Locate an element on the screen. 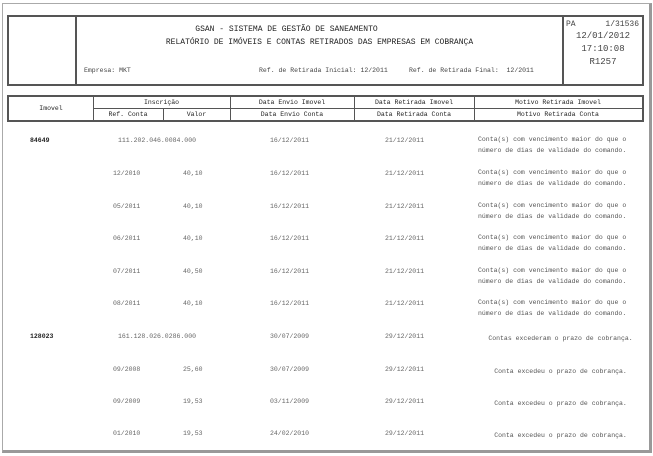 Image resolution: width=653 pixels, height=456 pixels. ref-conta: 12/2010 is located at coordinates (127, 173).